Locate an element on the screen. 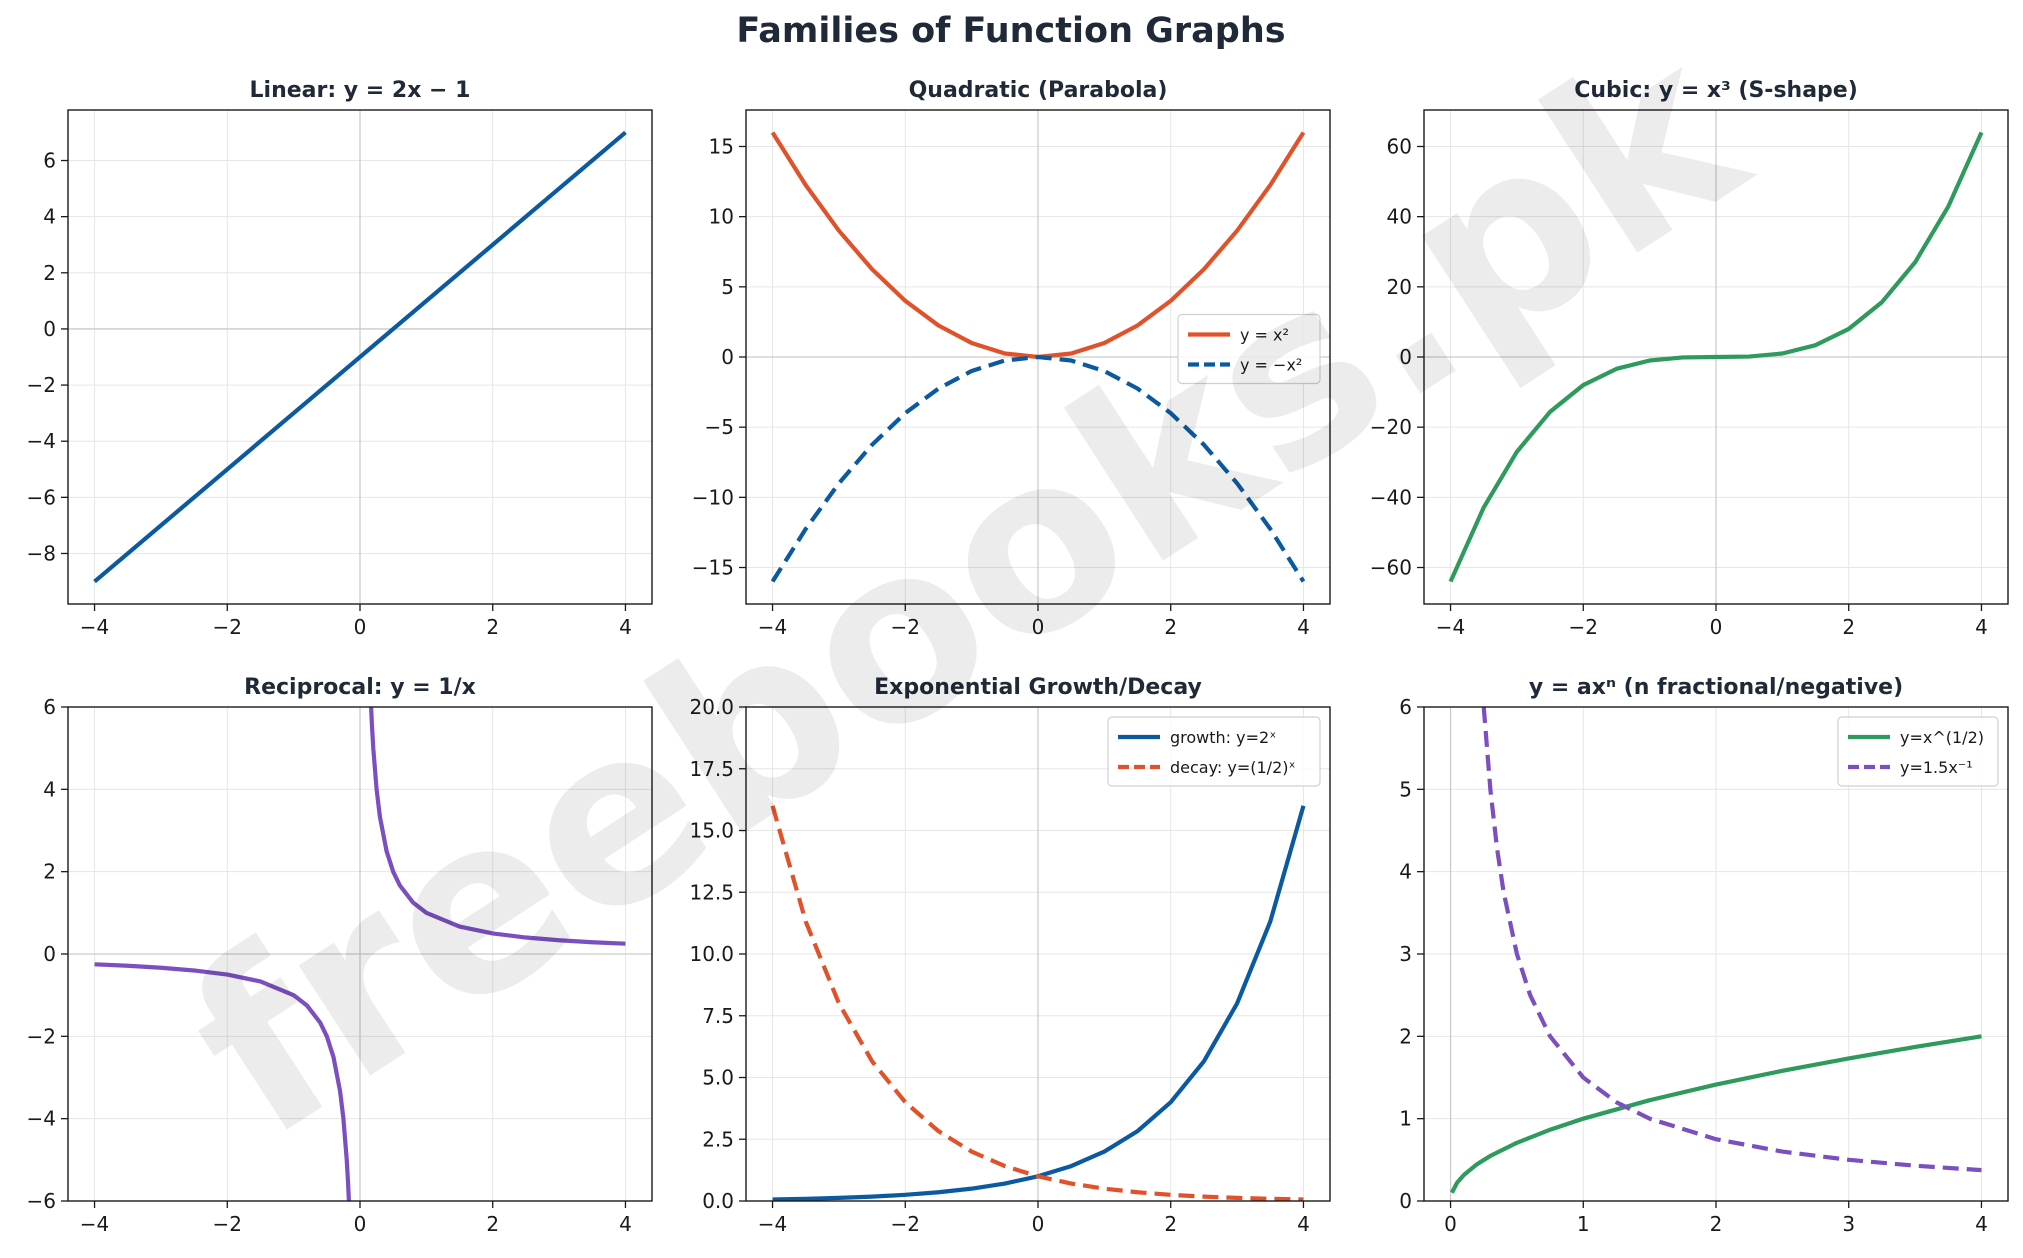 The image size is (2023, 1258). legend-label: decay: y=(1/2)ˣ is located at coordinates (1233, 767).